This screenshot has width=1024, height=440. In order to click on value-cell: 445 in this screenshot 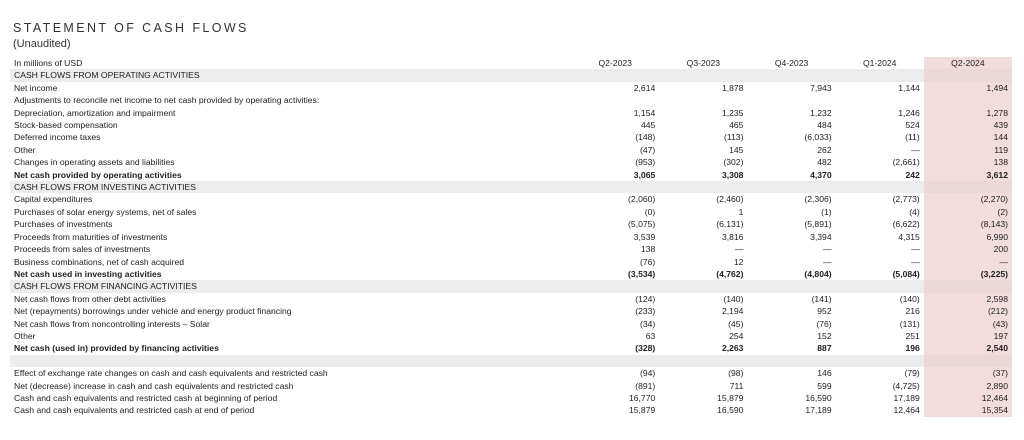, I will do `click(648, 125)`.